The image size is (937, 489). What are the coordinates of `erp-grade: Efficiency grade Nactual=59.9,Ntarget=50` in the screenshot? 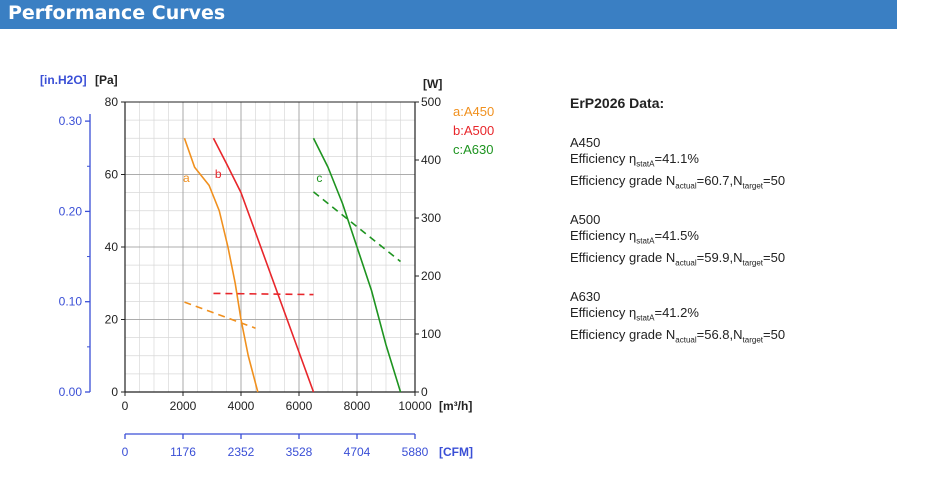 It's located at (678, 258).